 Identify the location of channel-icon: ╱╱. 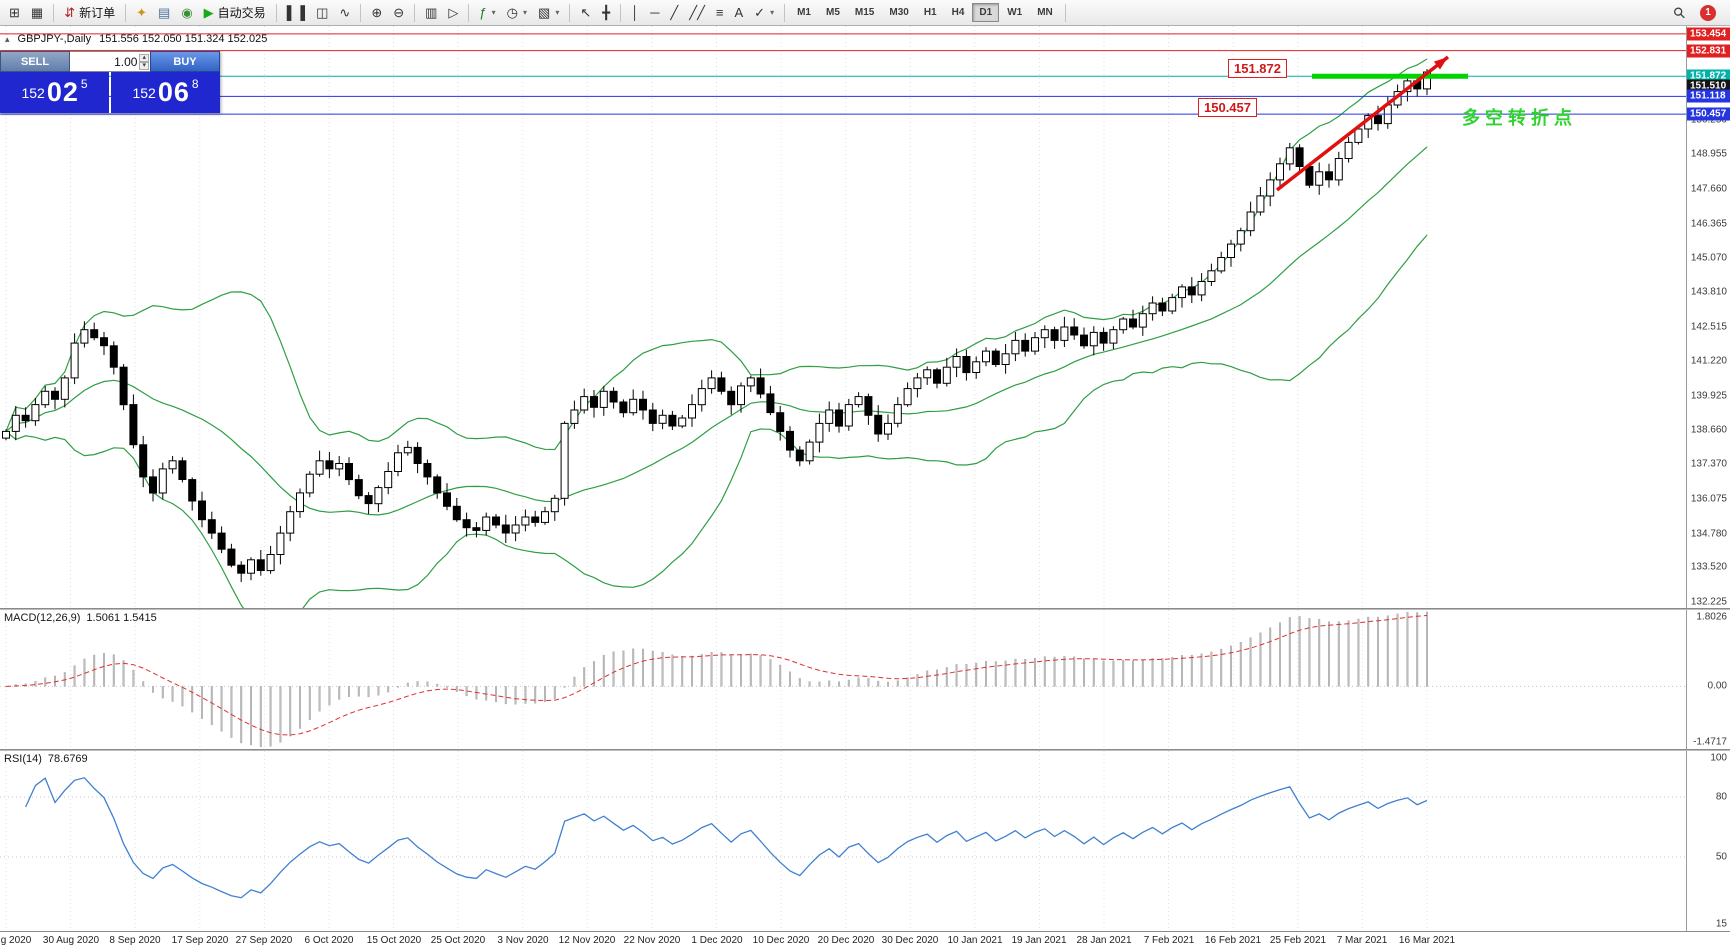
(697, 13).